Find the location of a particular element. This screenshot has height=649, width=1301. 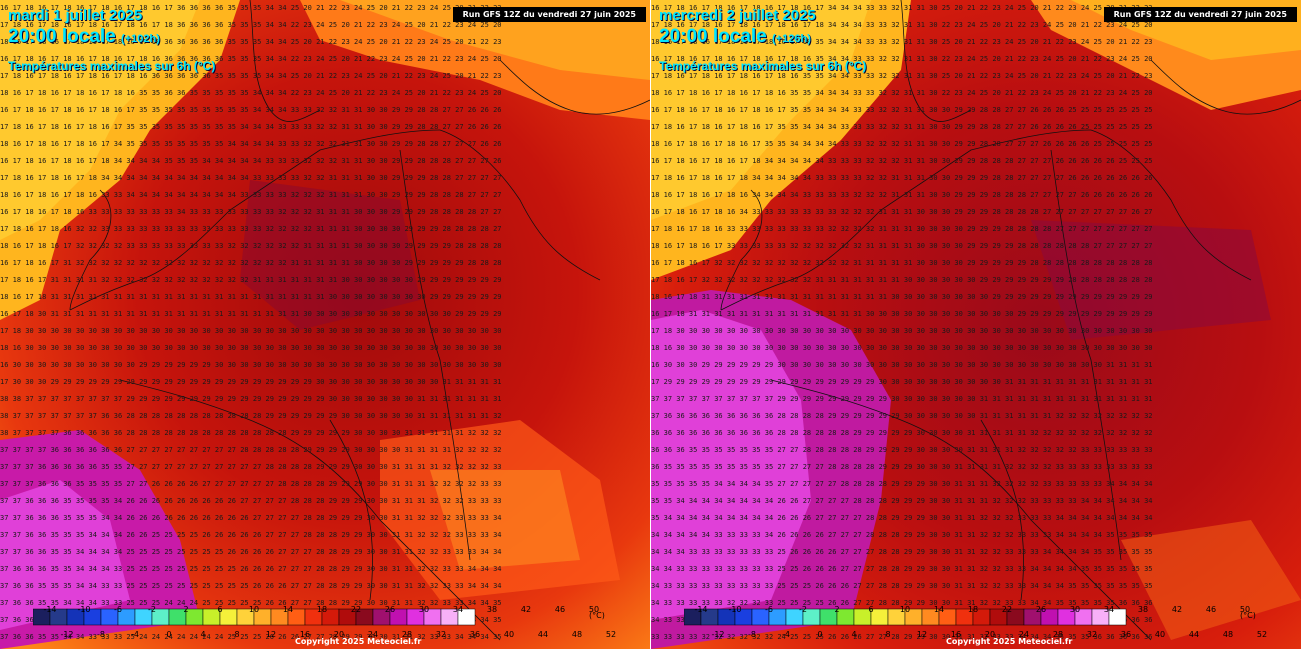

forecast-time: 20:00 locale (+126h) is located at coordinates (735, 37).